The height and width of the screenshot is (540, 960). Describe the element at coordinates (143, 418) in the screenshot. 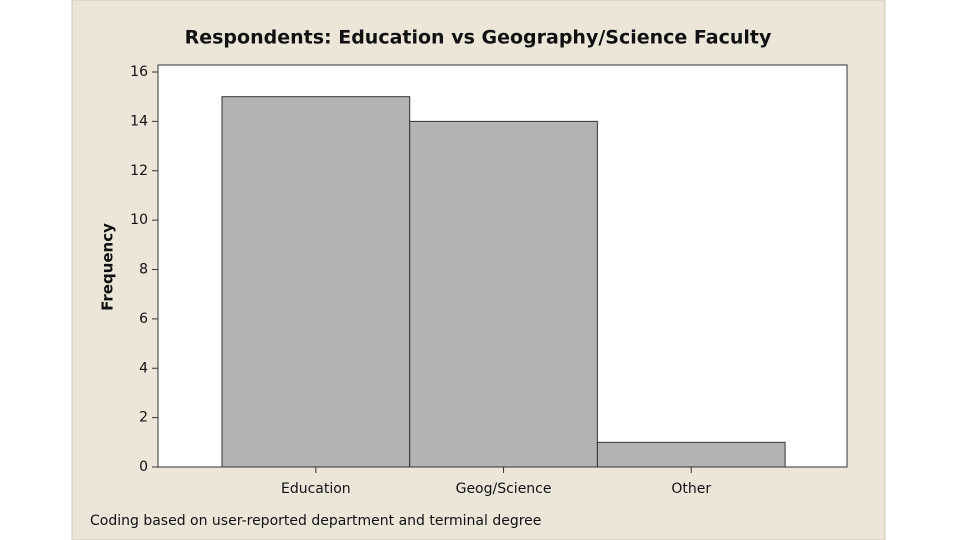

I see `y-tick-label: 2` at that location.